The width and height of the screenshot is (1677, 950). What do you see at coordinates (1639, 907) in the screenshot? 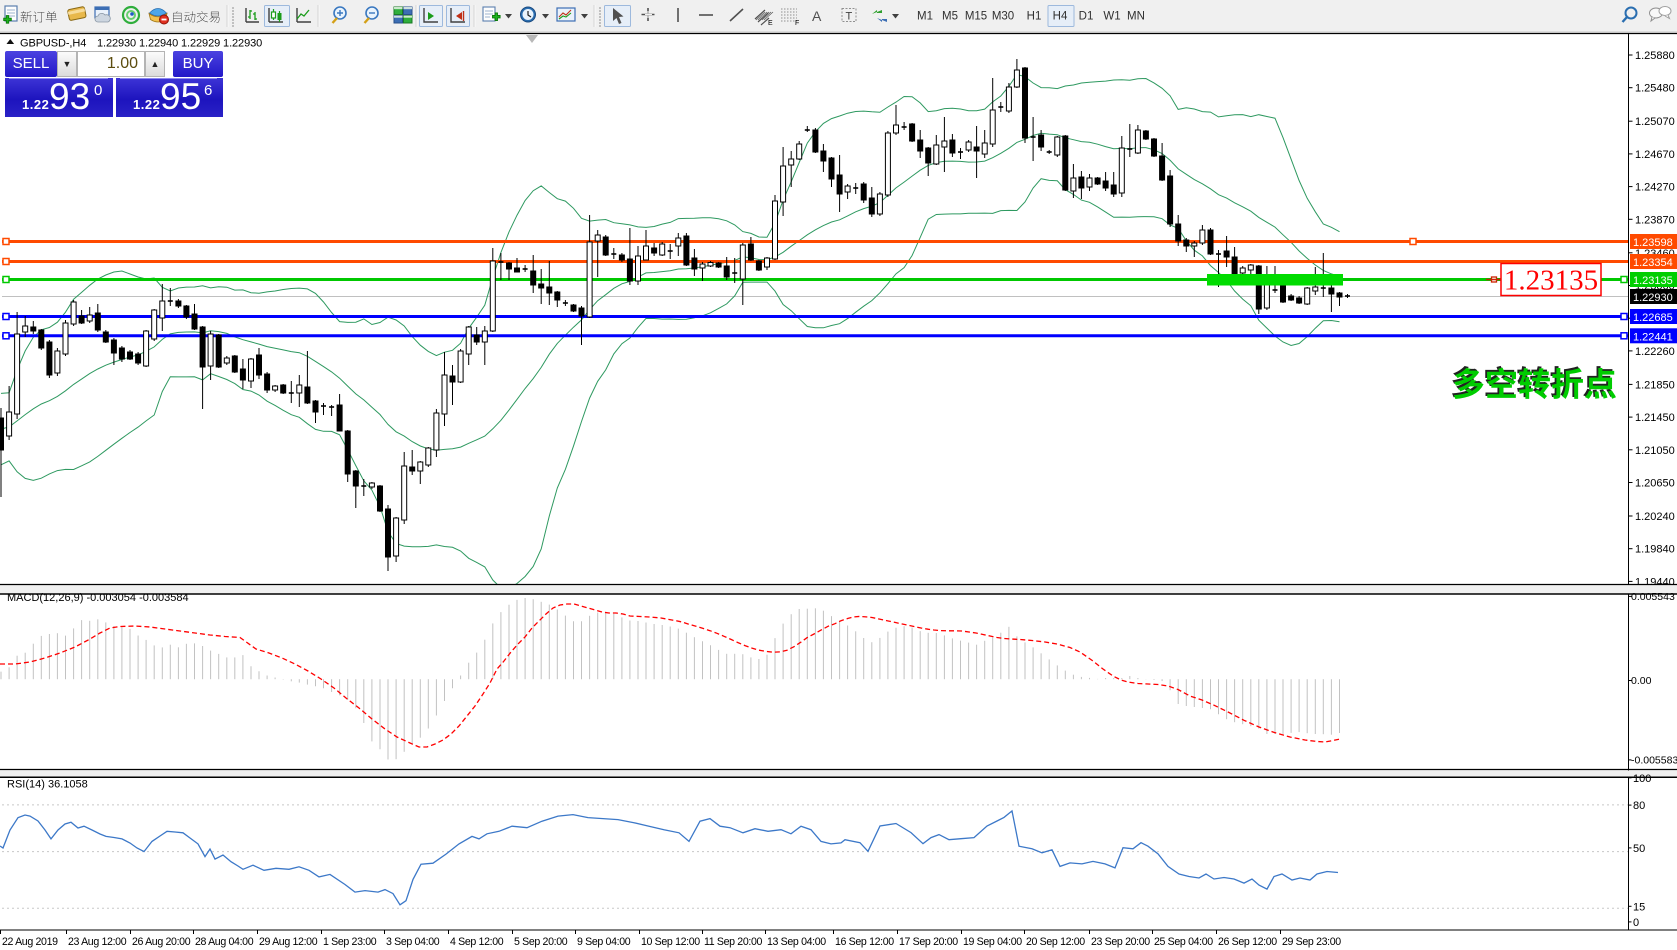
I see `svg-text: 15` at bounding box center [1639, 907].